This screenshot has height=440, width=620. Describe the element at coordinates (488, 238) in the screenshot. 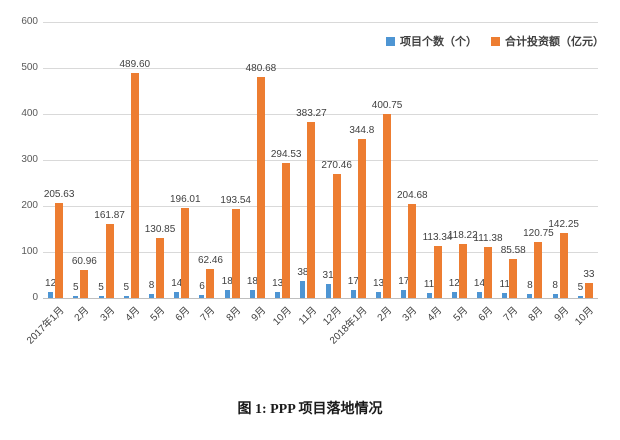

I see `value-label-investment: 111.38` at that location.